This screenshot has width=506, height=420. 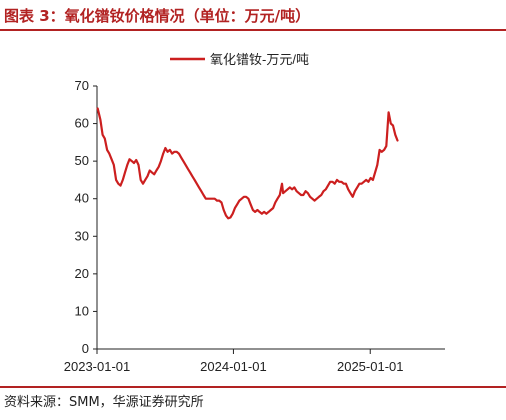 What do you see at coordinates (259, 59) in the screenshot?
I see `legend-label: 氧化镨钕-万元/吨` at bounding box center [259, 59].